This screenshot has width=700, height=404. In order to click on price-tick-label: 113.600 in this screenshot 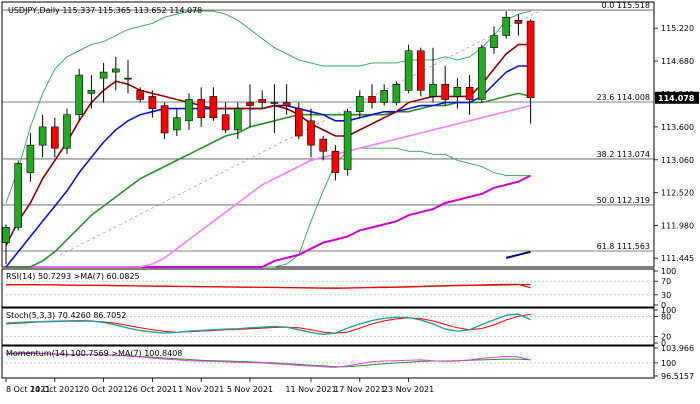, I will do `click(677, 127)`.